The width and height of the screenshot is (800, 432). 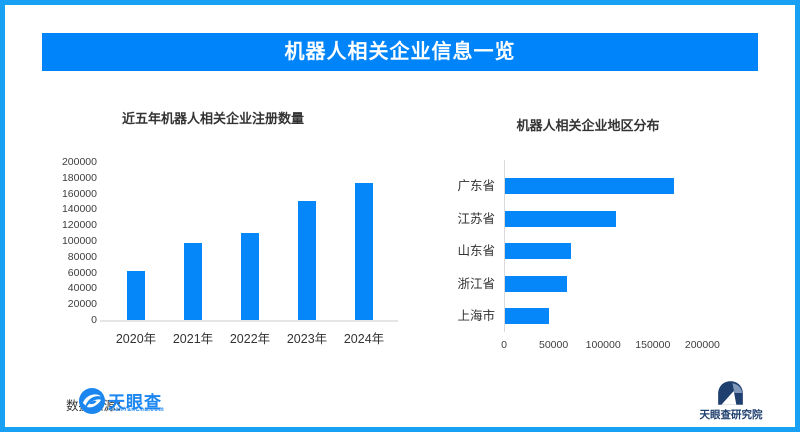 I want to click on x-axis-label: 2021年, so click(x=193, y=339).